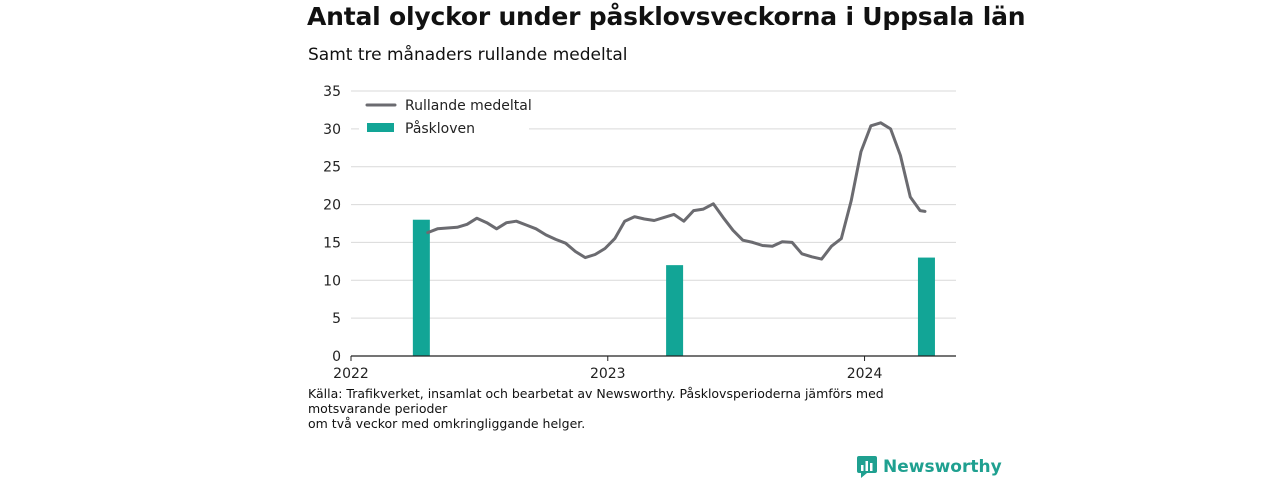 This screenshot has width=1280, height=480. Describe the element at coordinates (942, 467) in the screenshot. I see `brand-name: Newsworthy` at that location.